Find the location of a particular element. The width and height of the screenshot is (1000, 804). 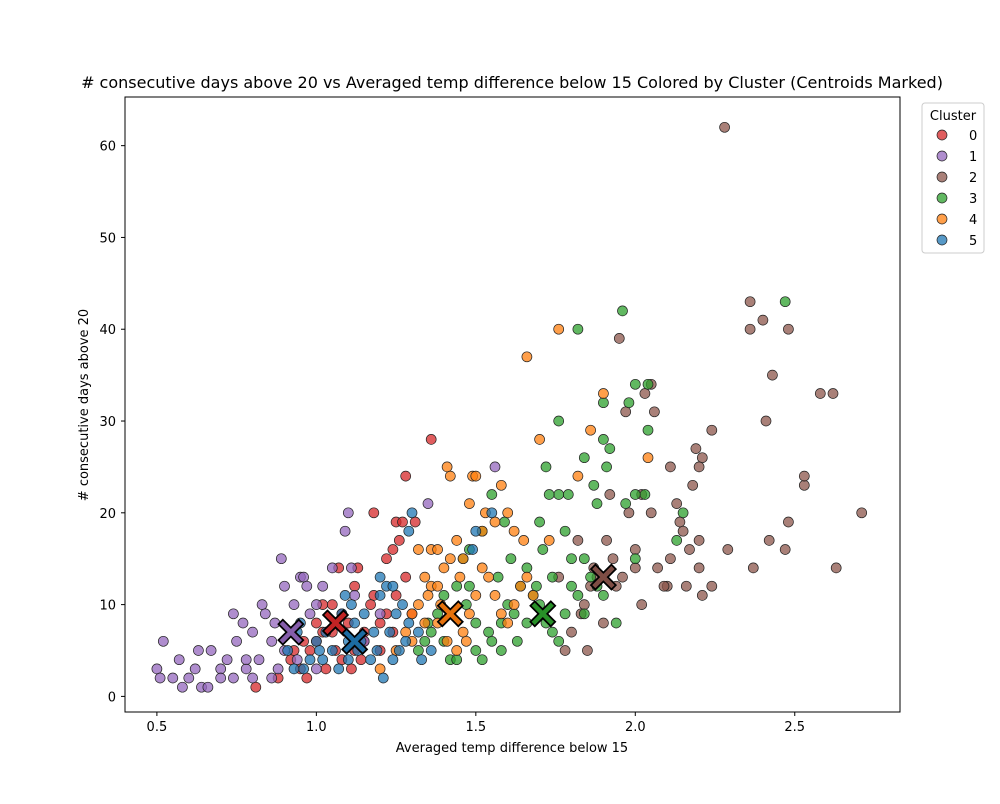

x-tick-label: 1.0 is located at coordinates (316, 727).